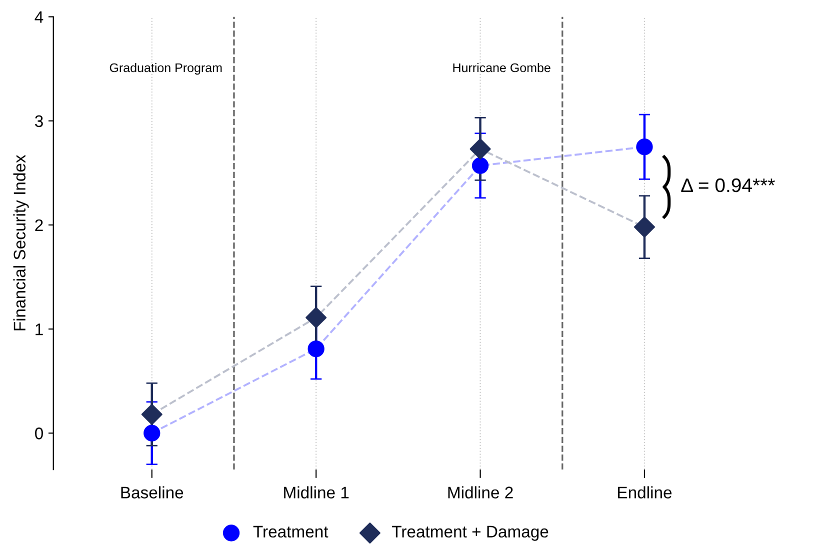 The image size is (821, 559). I want to click on legend-label: Treatment + Damage, so click(470, 533).